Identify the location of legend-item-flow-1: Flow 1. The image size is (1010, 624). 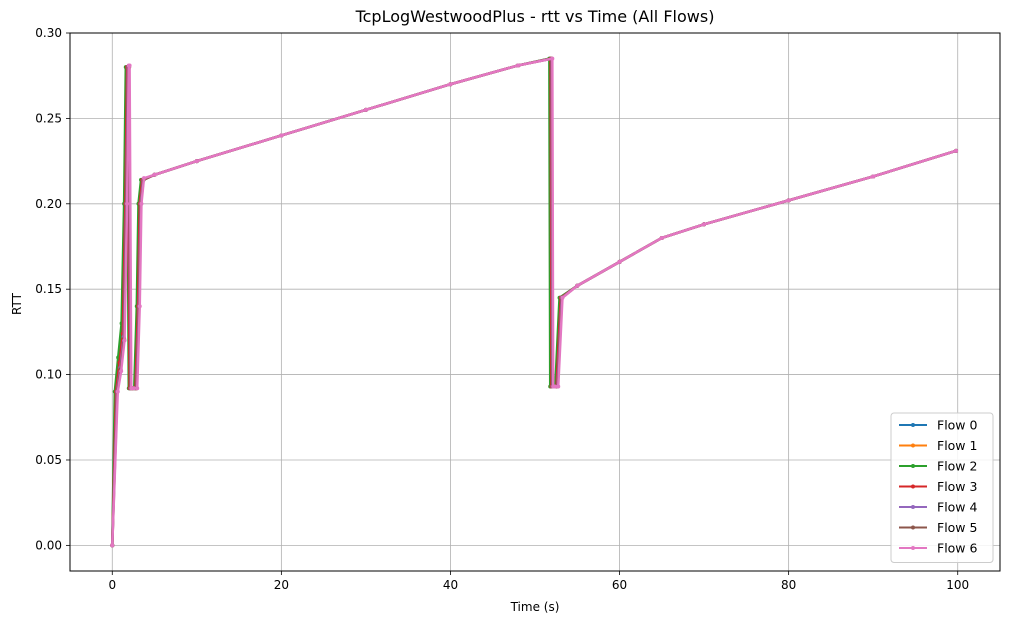
(938, 445).